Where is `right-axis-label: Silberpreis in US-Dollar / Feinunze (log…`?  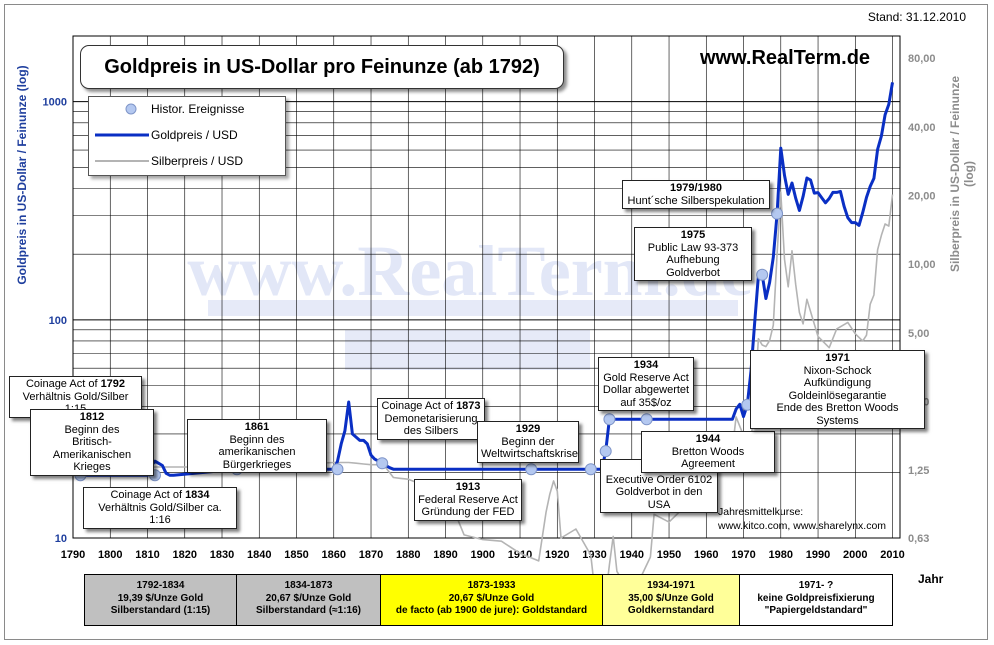
right-axis-label: Silberpreis in US-Dollar / Feinunze (log… is located at coordinates (962, 174).